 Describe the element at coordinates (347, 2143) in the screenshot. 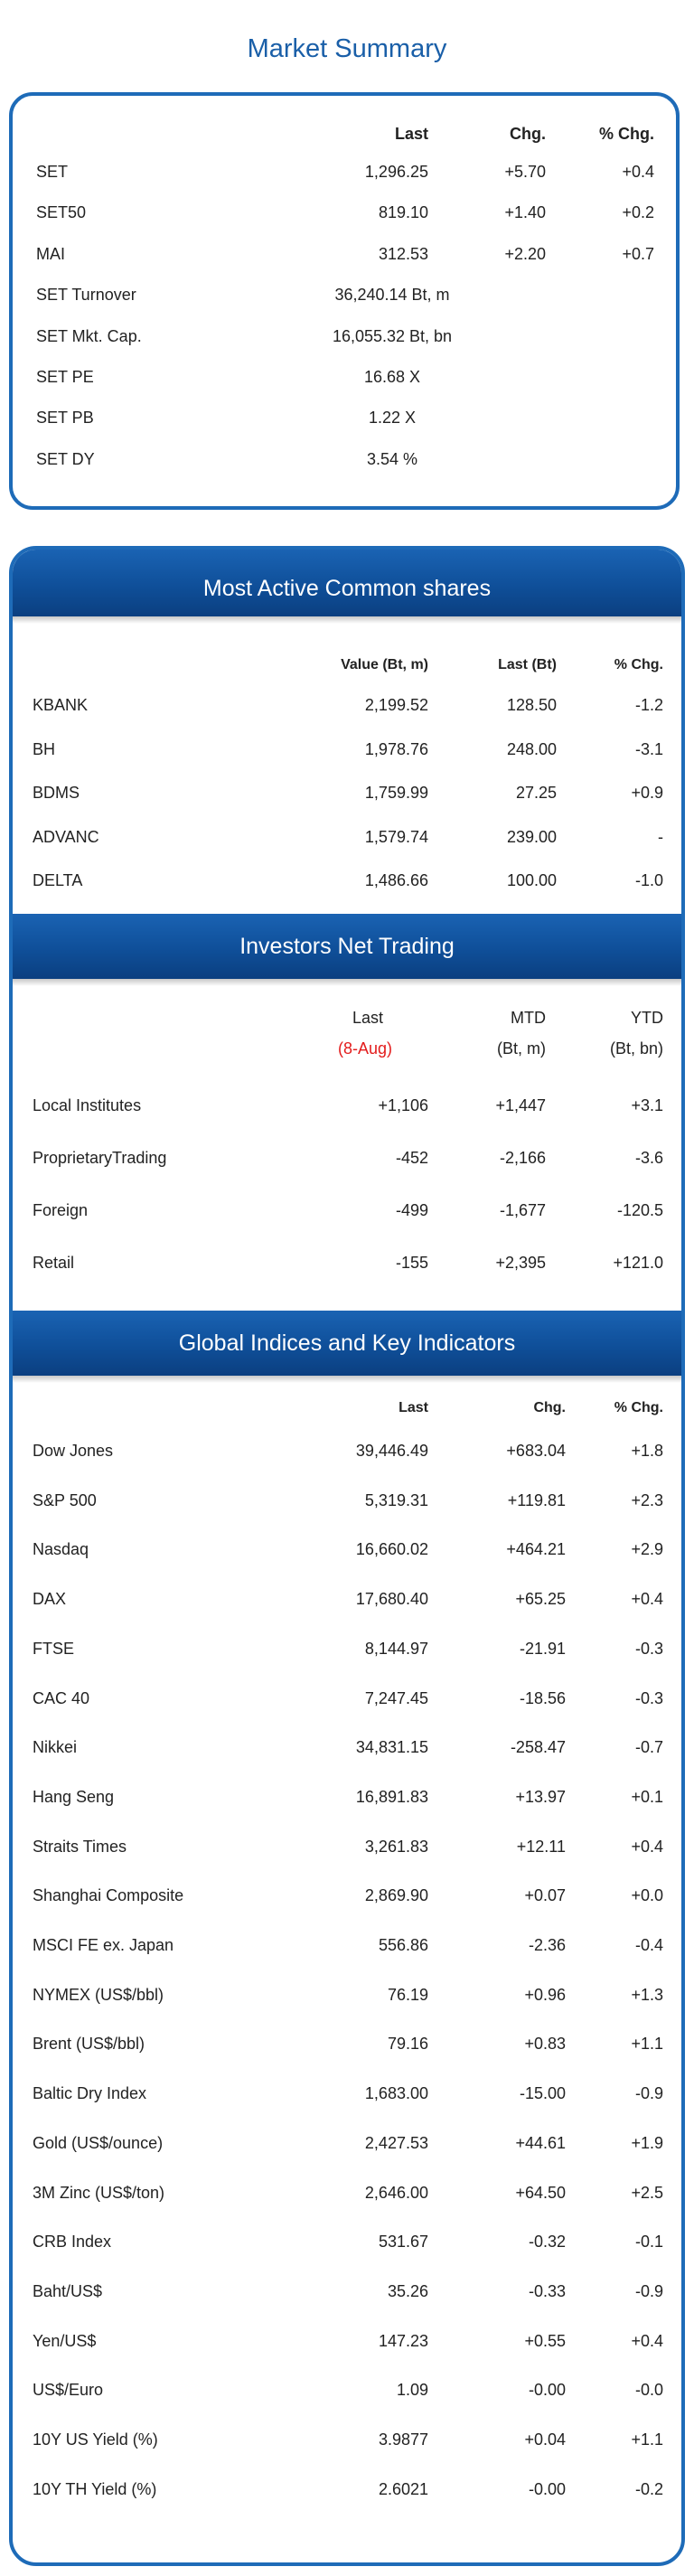

I see `global-row: Gold (US$/ounce) 2,427.53 +44.61 +1.9` at that location.